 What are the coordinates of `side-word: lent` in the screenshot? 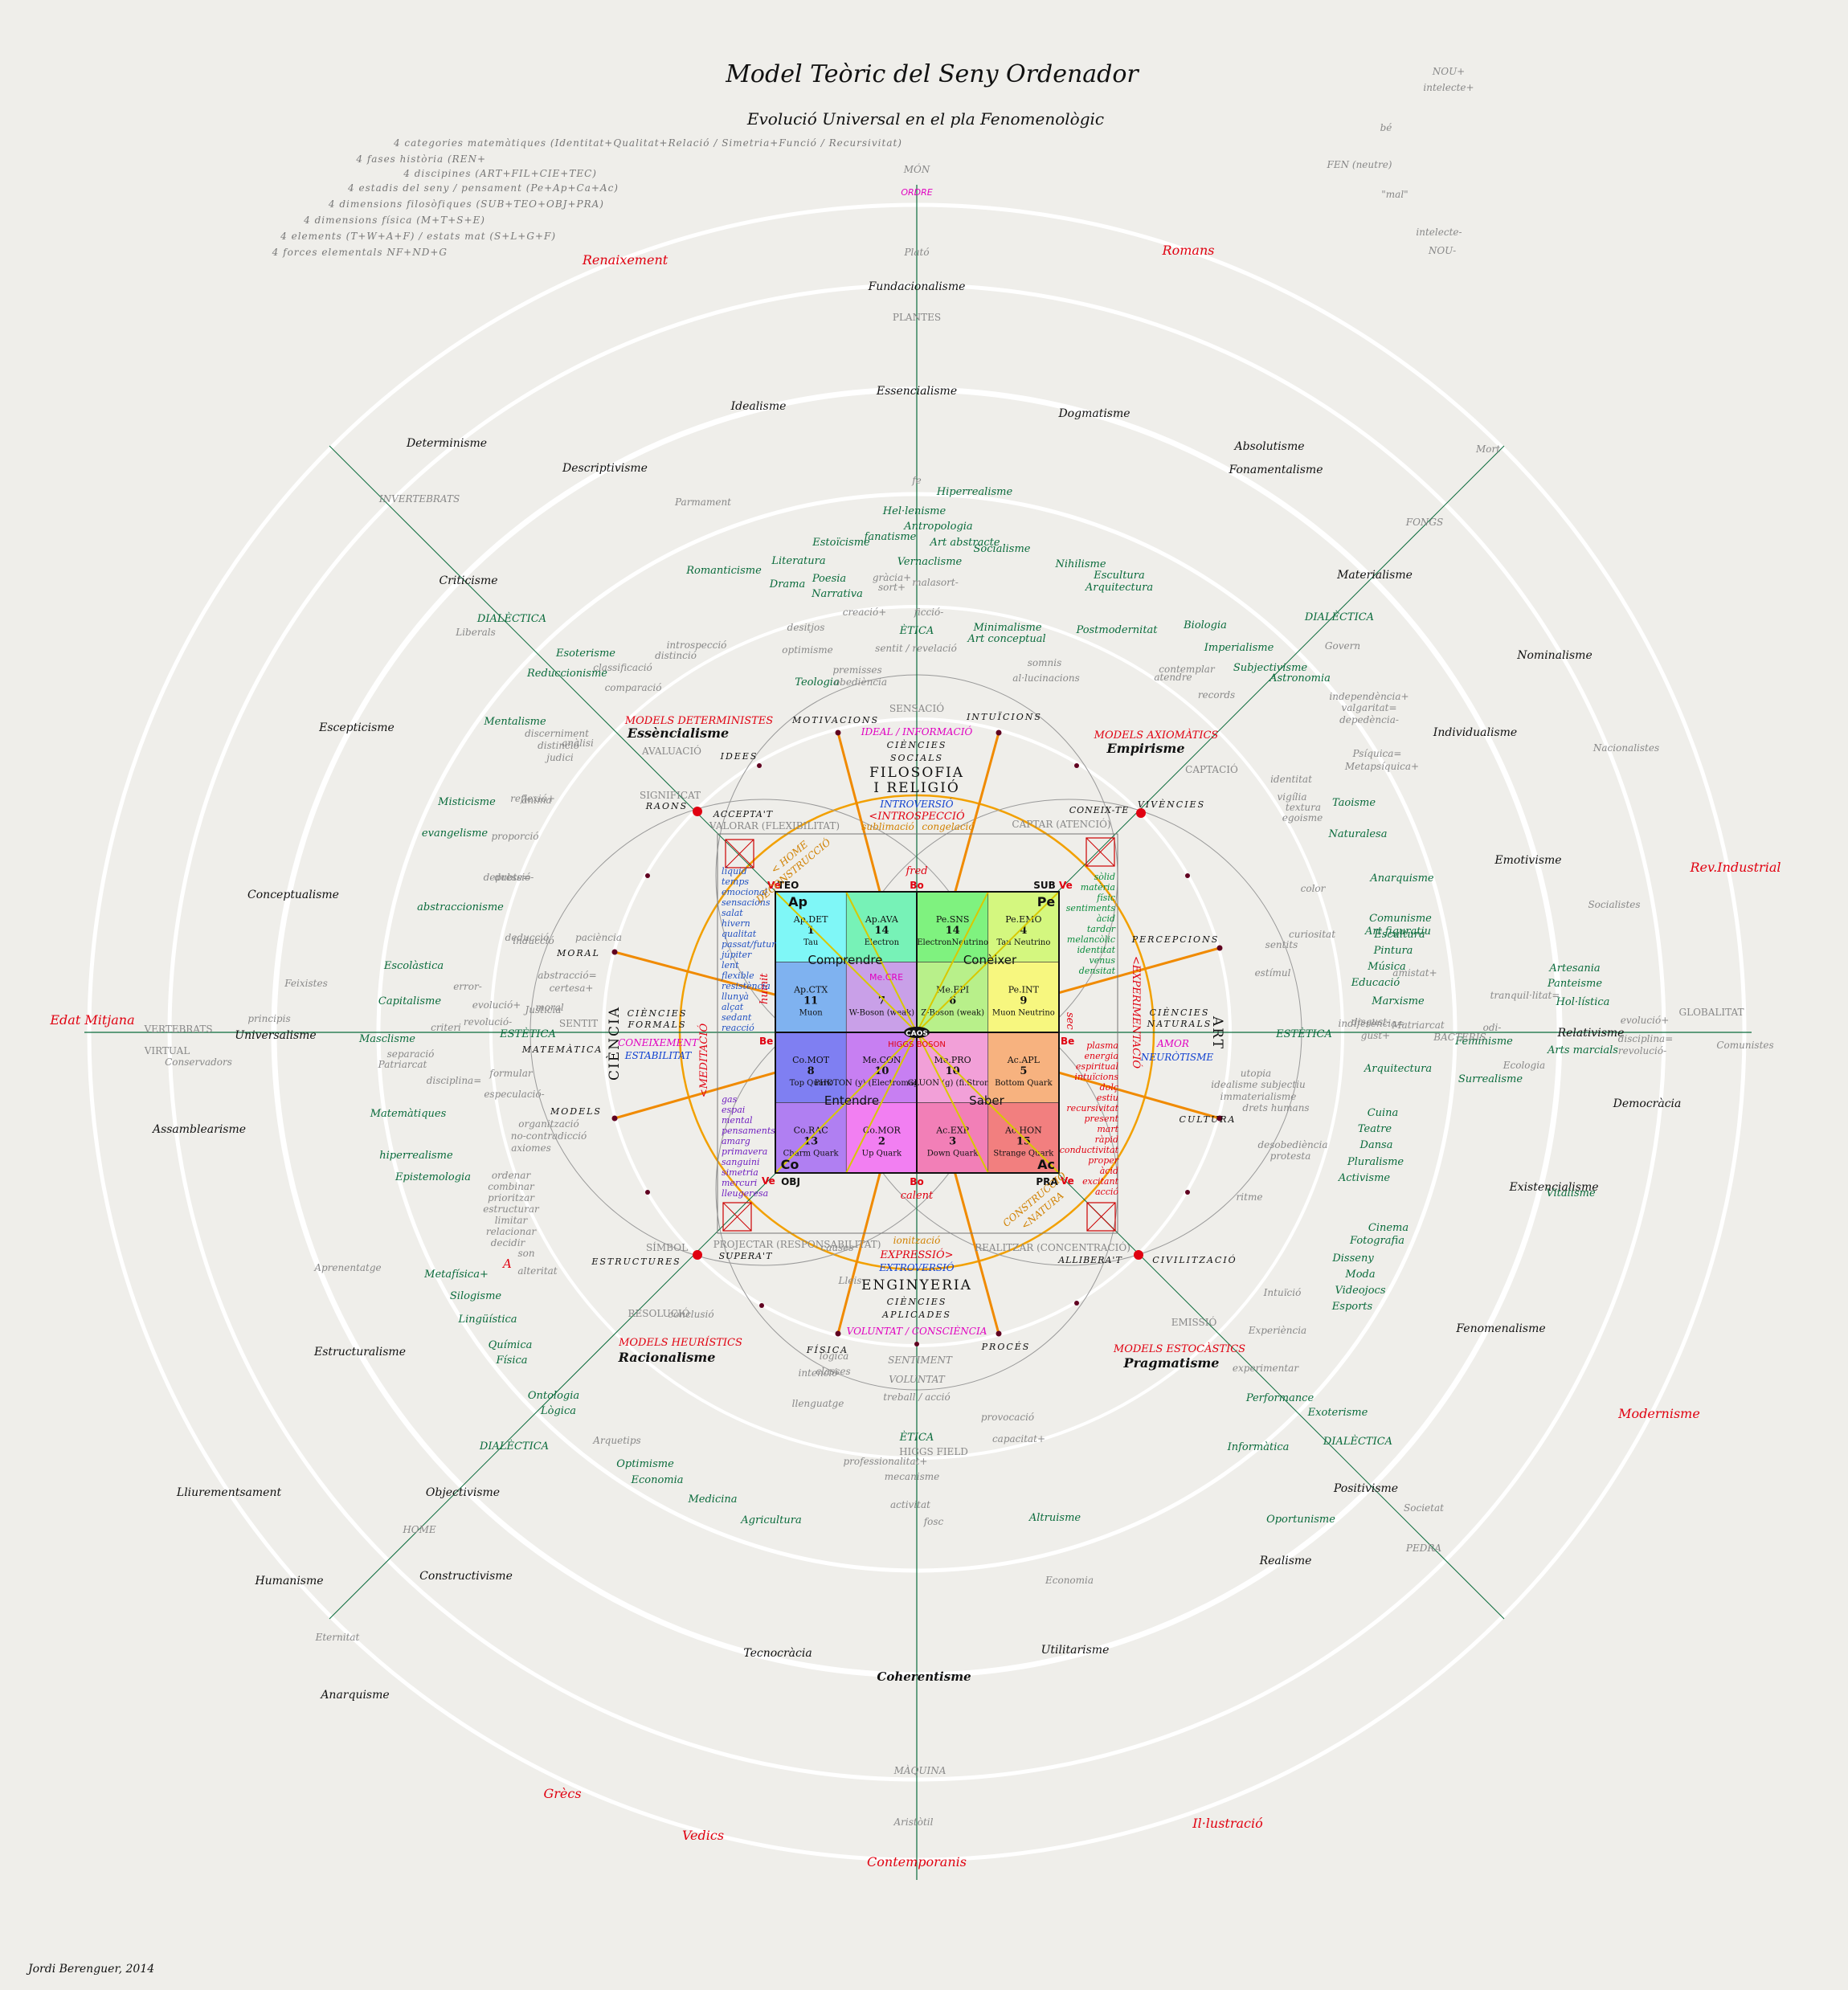 It's located at (730, 965).